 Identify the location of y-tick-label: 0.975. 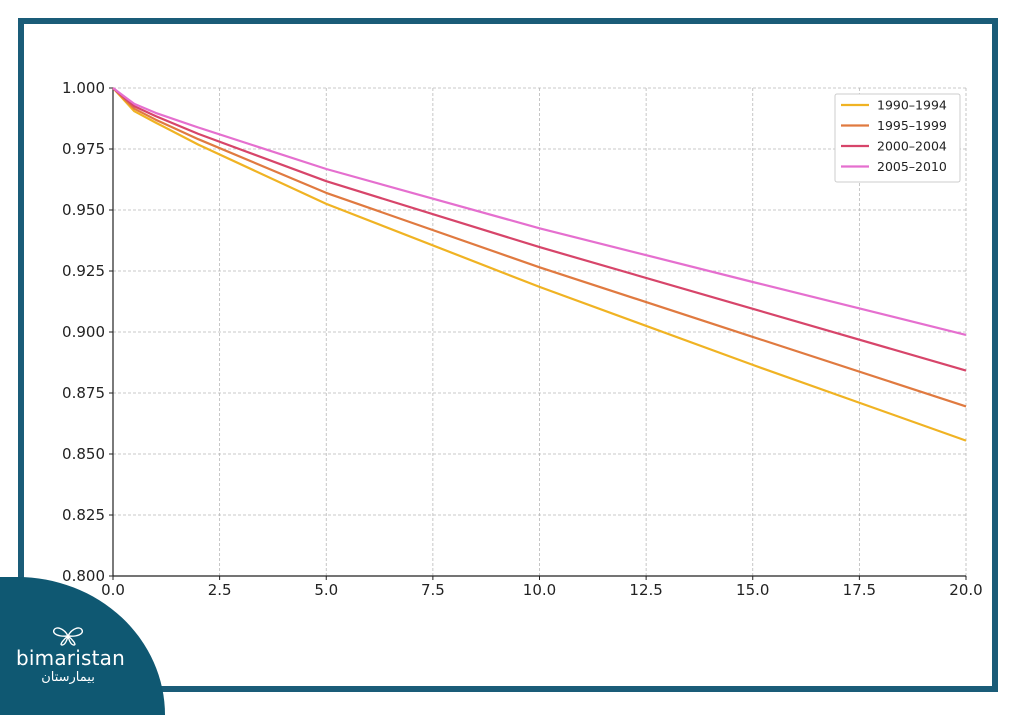
(83, 149).